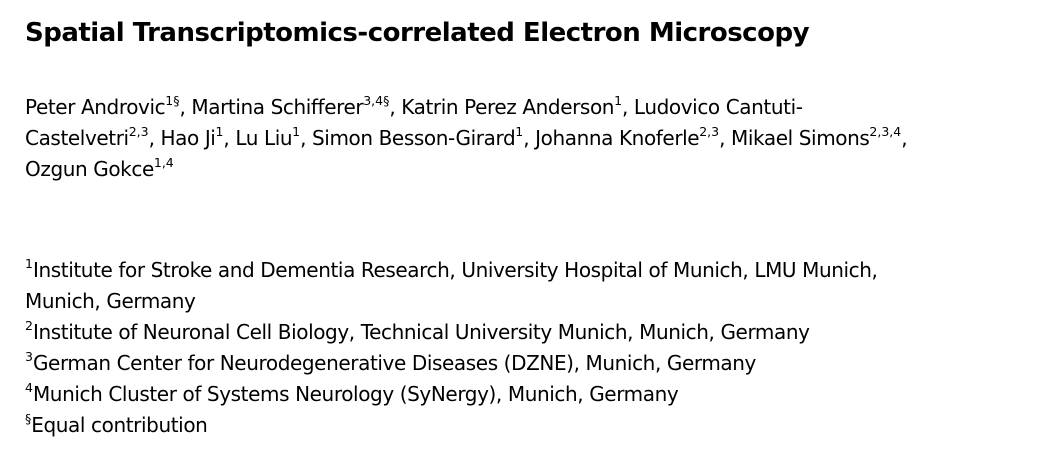 The height and width of the screenshot is (464, 1058). What do you see at coordinates (611, 138) in the screenshot?
I see `author-name: , Johanna Knoferle` at bounding box center [611, 138].